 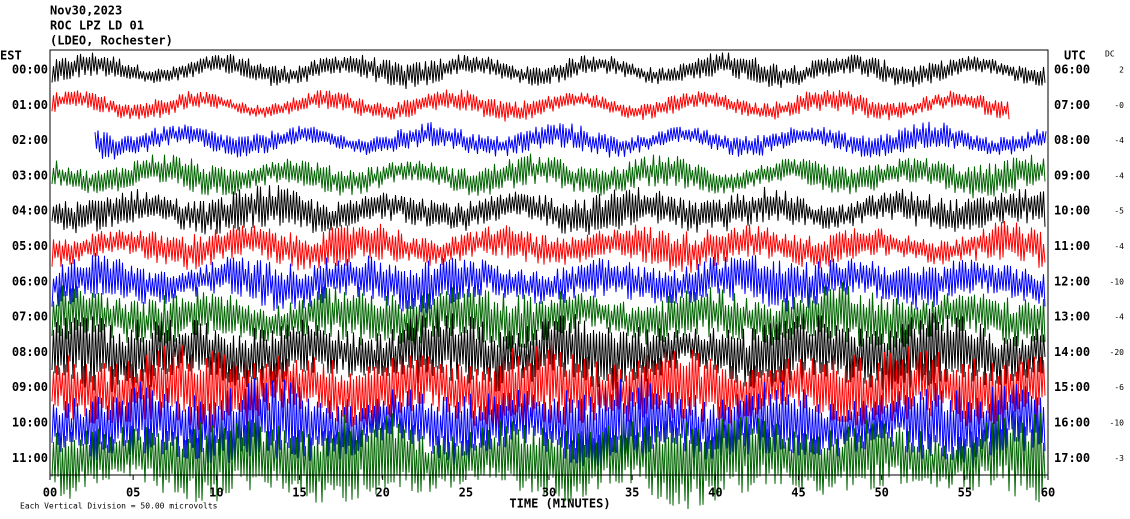 What do you see at coordinates (1048, 493) in the screenshot?
I see `x-tick-label: 60` at bounding box center [1048, 493].